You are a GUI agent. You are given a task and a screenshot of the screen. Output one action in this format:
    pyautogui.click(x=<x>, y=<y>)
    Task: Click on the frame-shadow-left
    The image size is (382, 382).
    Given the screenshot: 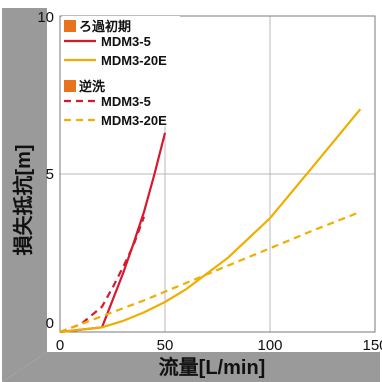 What is the action you would take?
    pyautogui.click(x=24, y=195)
    